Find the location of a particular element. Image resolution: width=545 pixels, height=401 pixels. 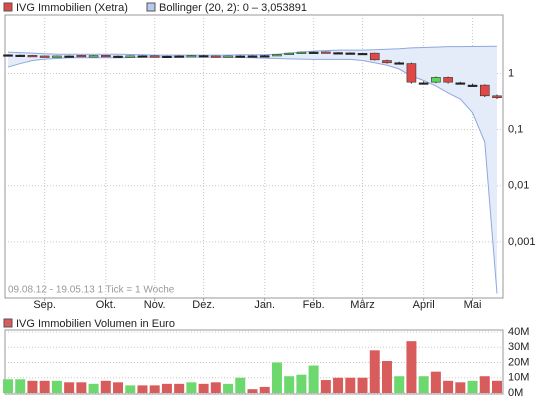

y-tick-label: 40M is located at coordinates (518, 332).